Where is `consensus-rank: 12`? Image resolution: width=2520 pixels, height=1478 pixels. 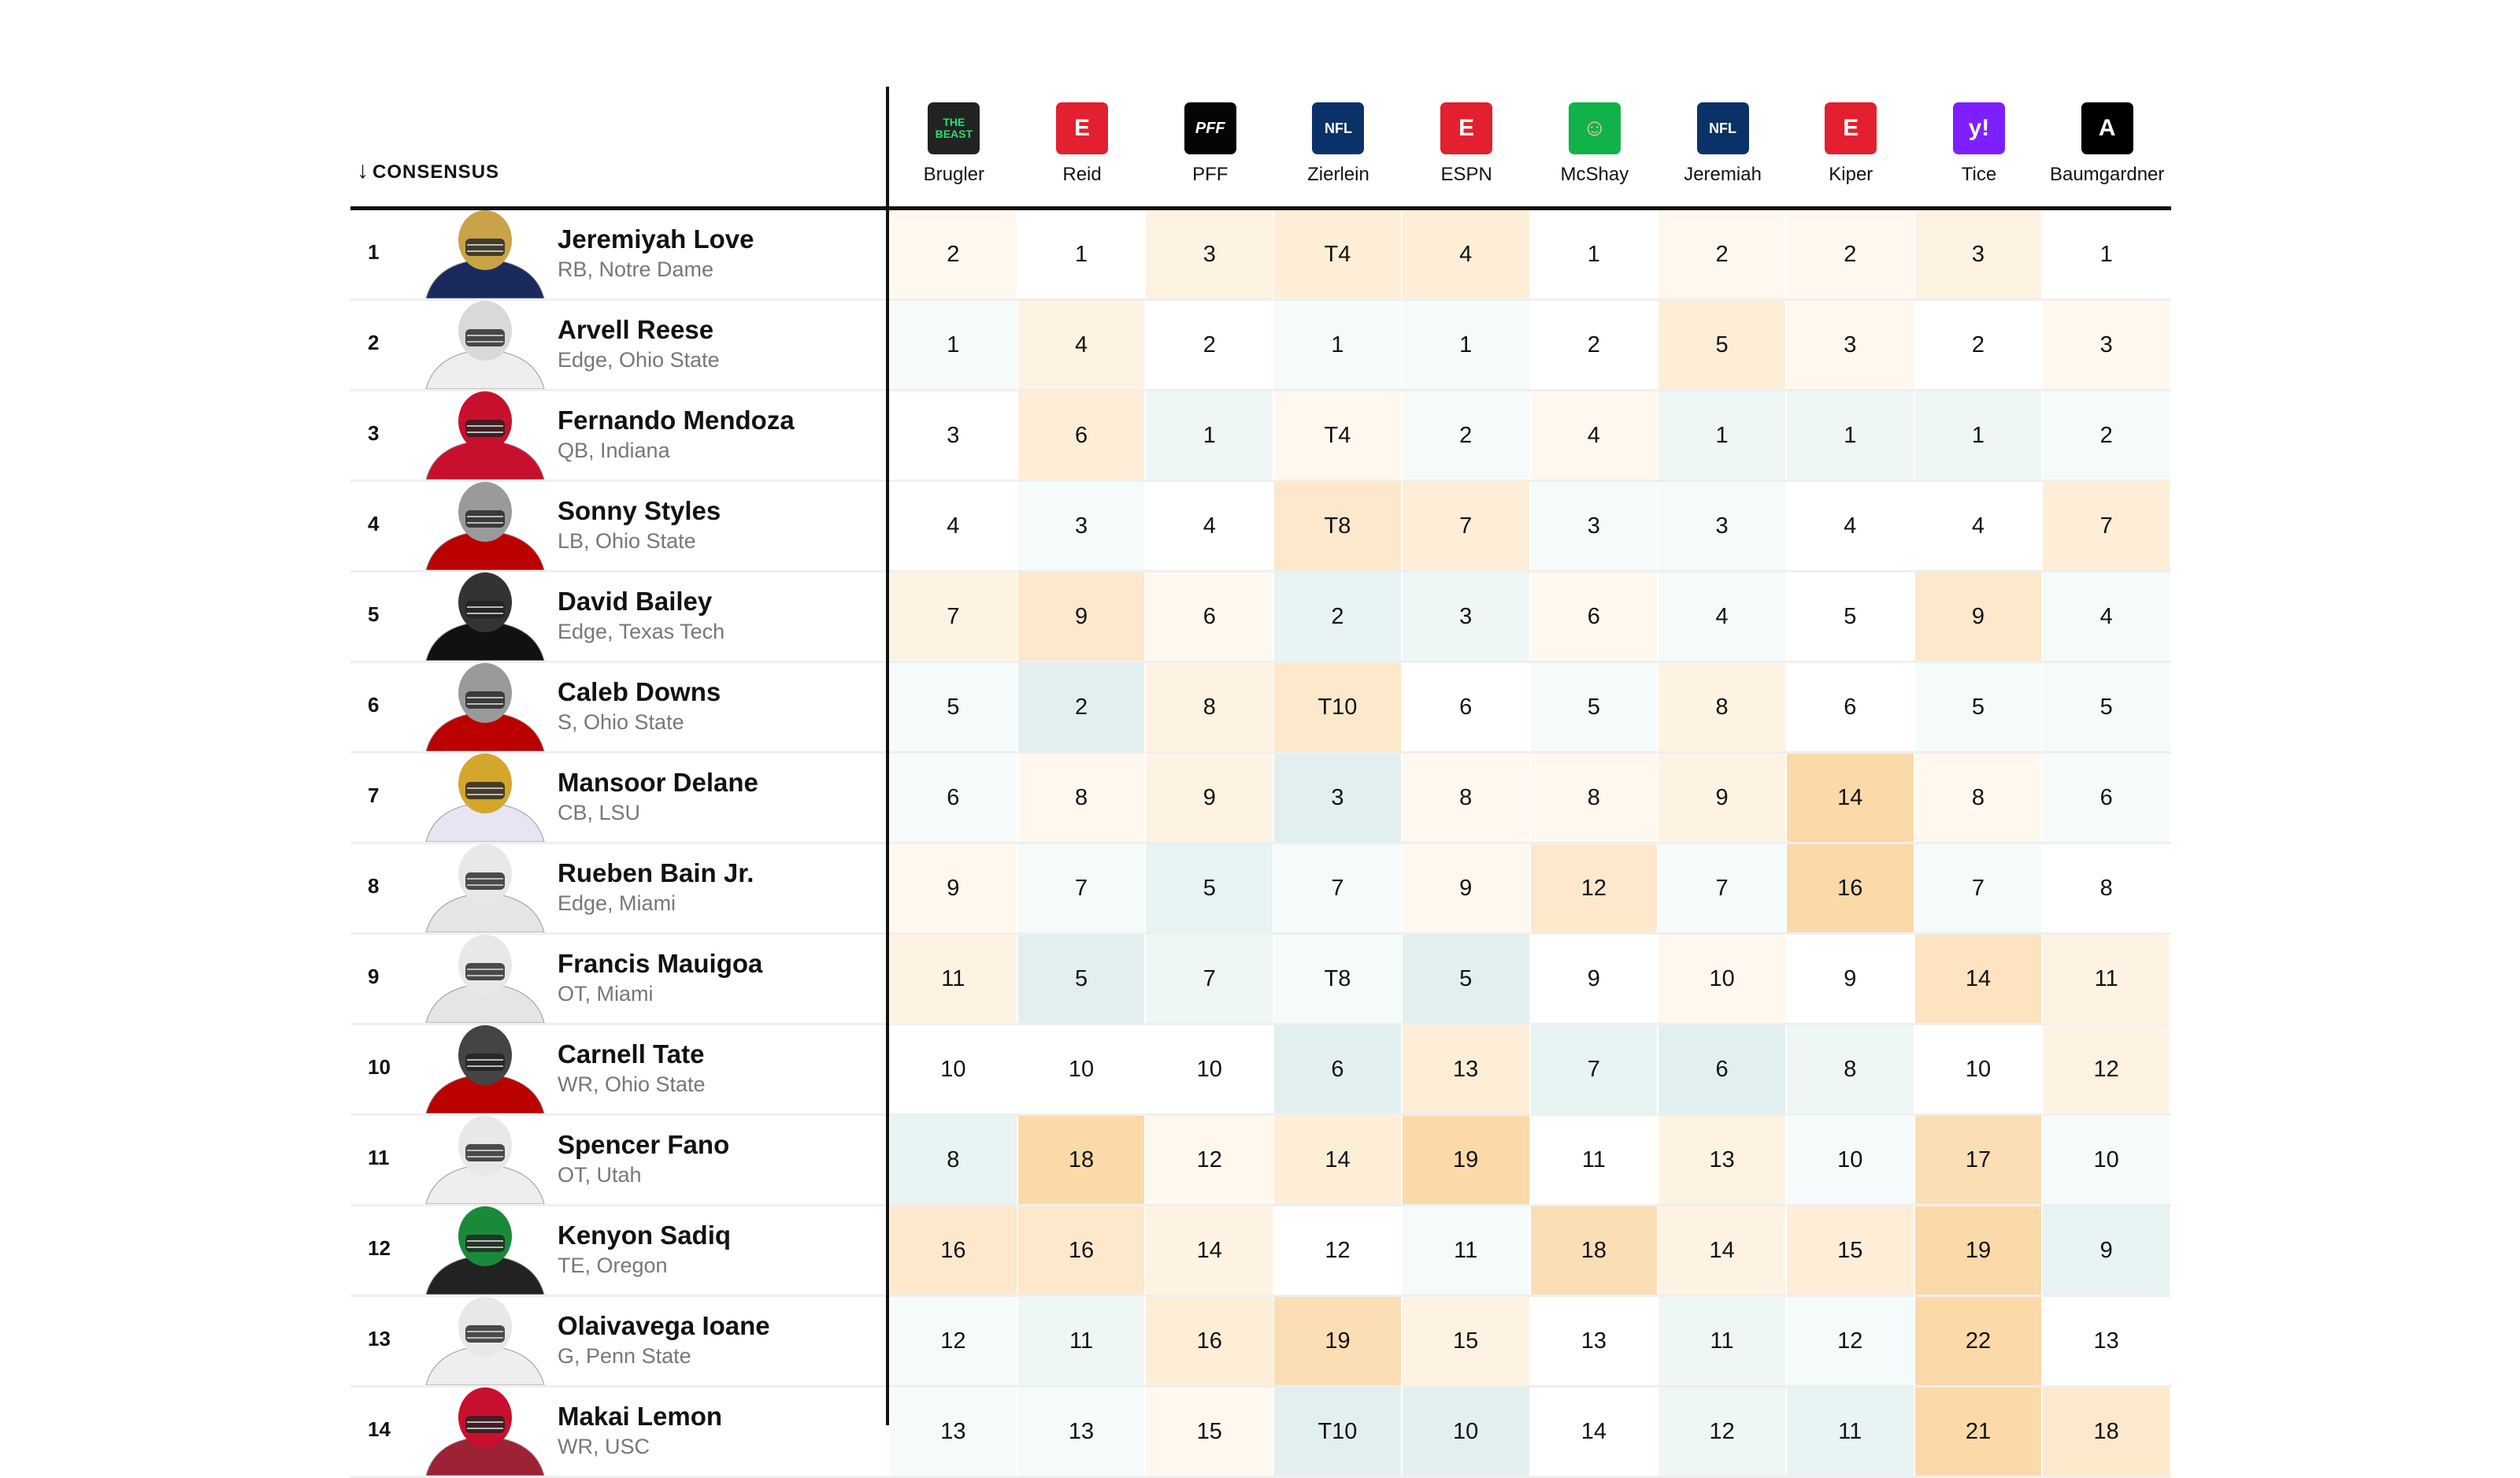
consensus-rank: 12 is located at coordinates (379, 1248).